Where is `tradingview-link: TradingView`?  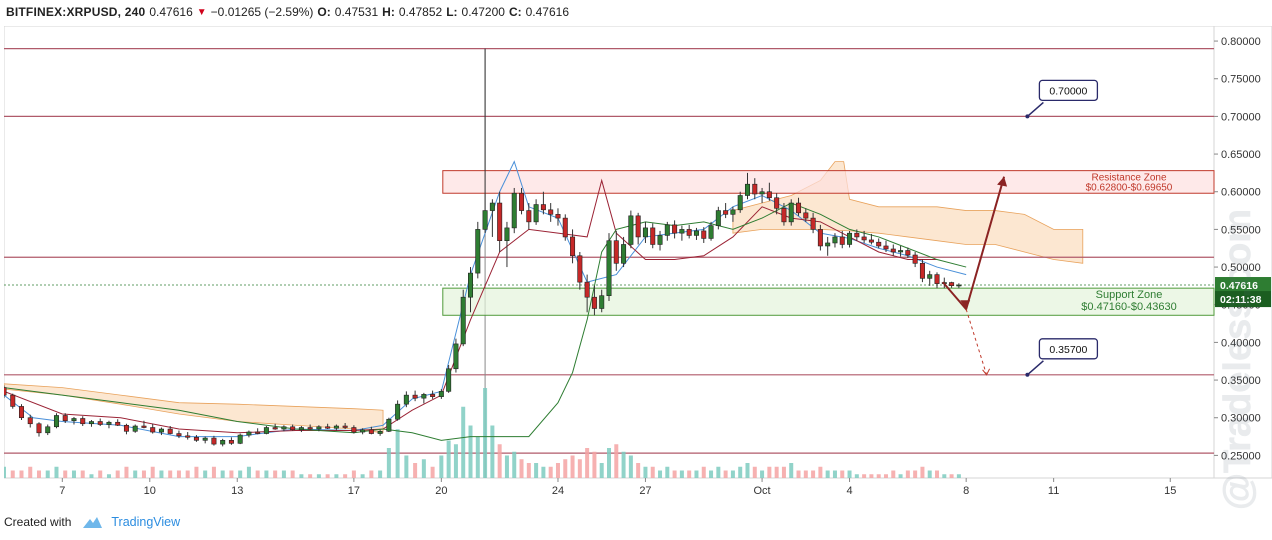 tradingview-link: TradingView is located at coordinates (146, 522).